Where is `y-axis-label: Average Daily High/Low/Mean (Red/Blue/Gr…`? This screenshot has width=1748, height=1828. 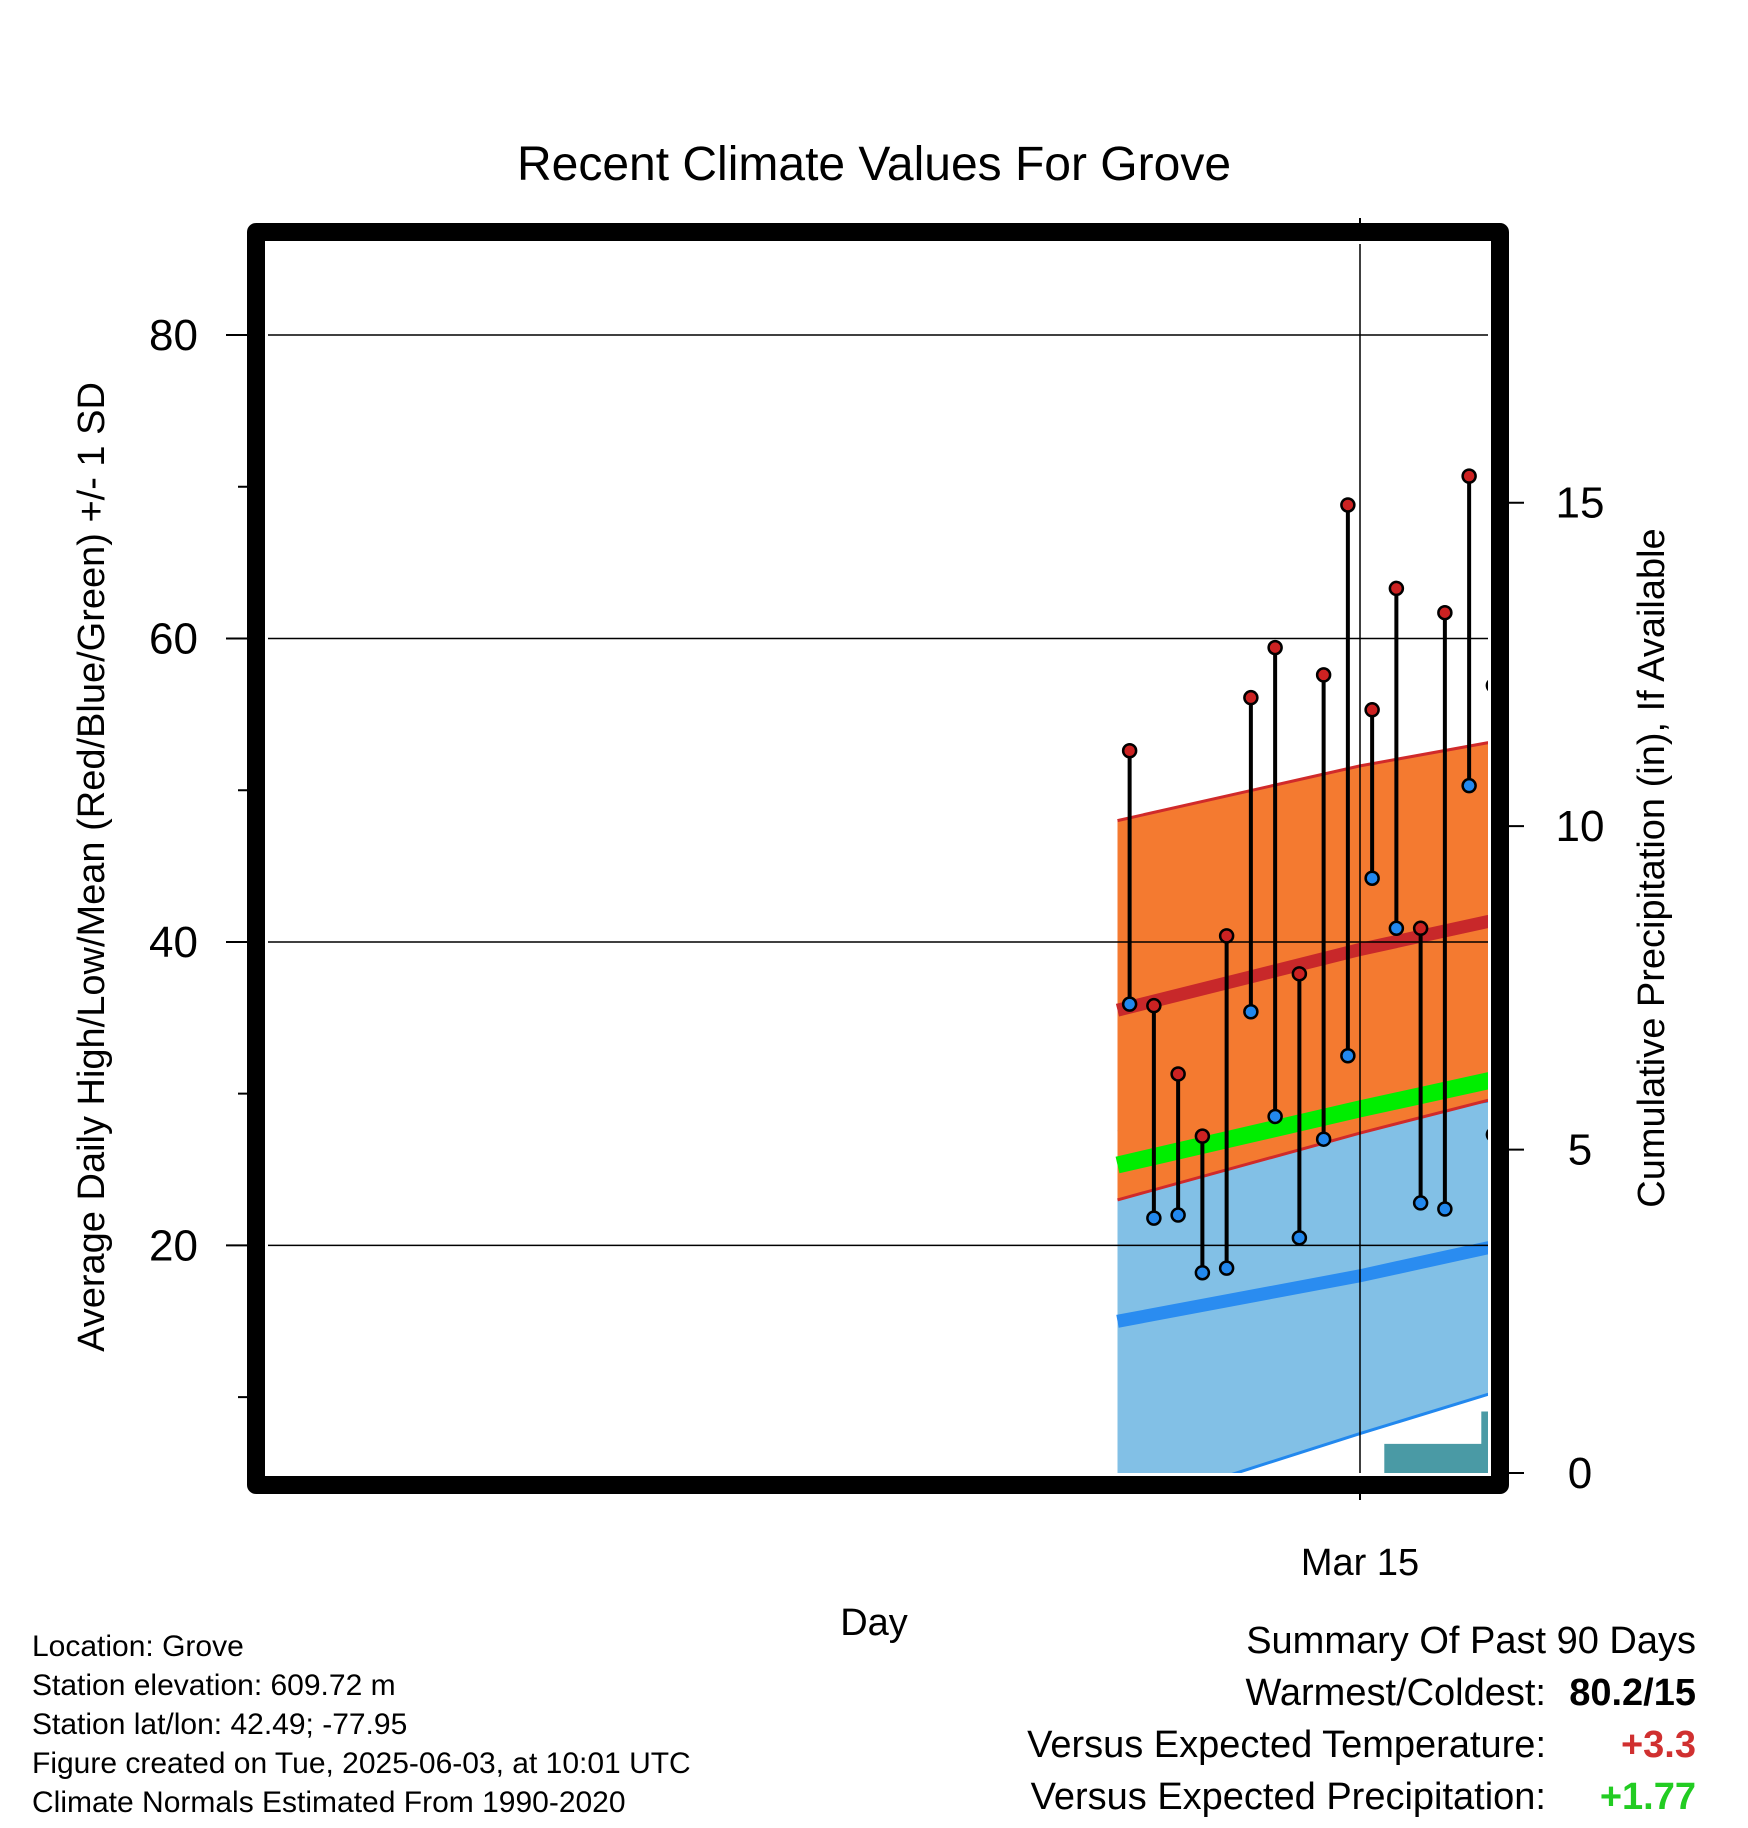 y-axis-label: Average Daily High/Low/Mean (Red/Blue/Gr… is located at coordinates (92, 867).